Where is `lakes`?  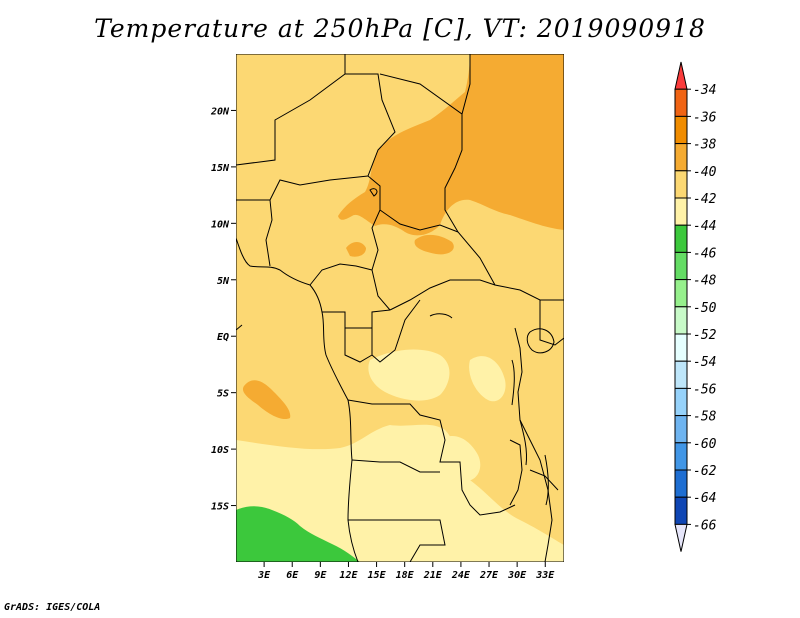 lakes is located at coordinates (462, 347).